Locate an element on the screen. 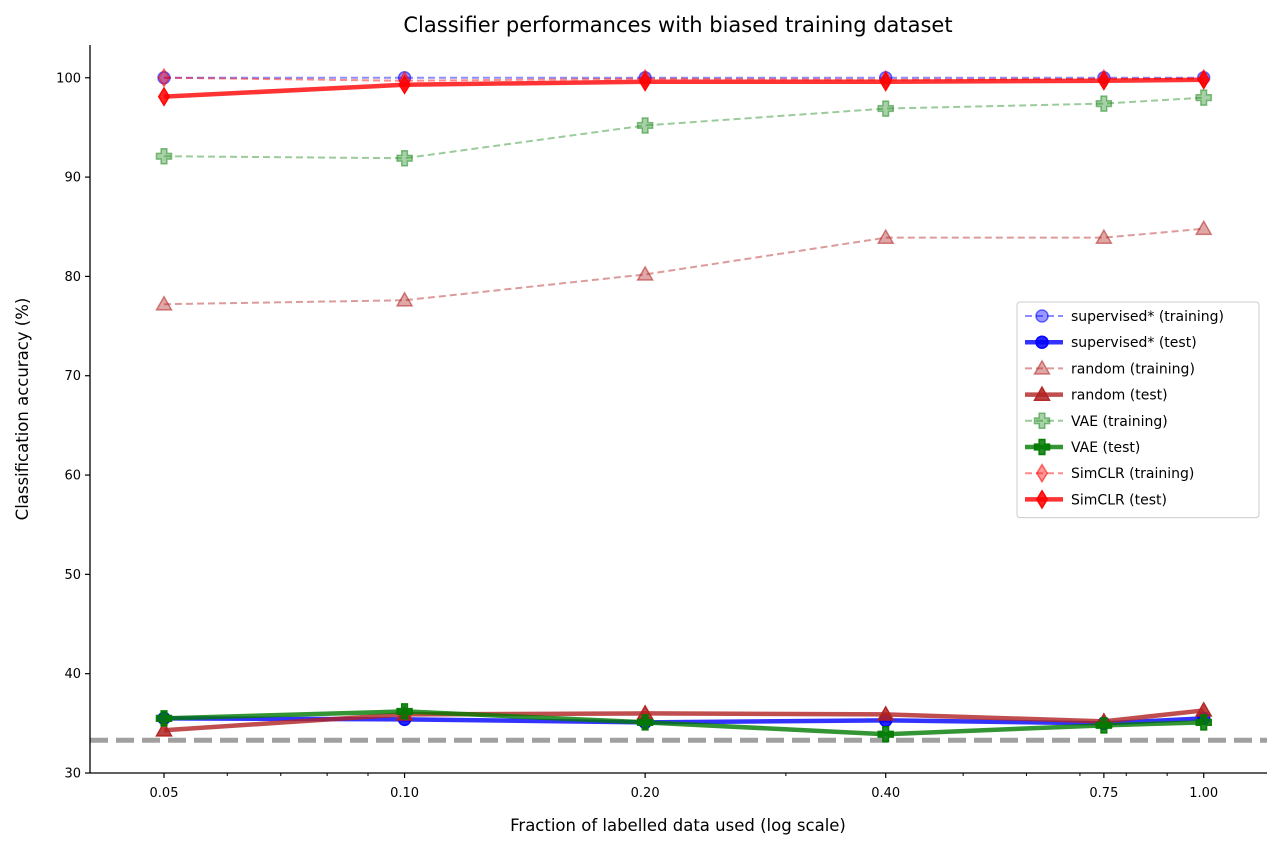 The height and width of the screenshot is (849, 1281). legend-label-5: VAE (test) is located at coordinates (1105, 448).